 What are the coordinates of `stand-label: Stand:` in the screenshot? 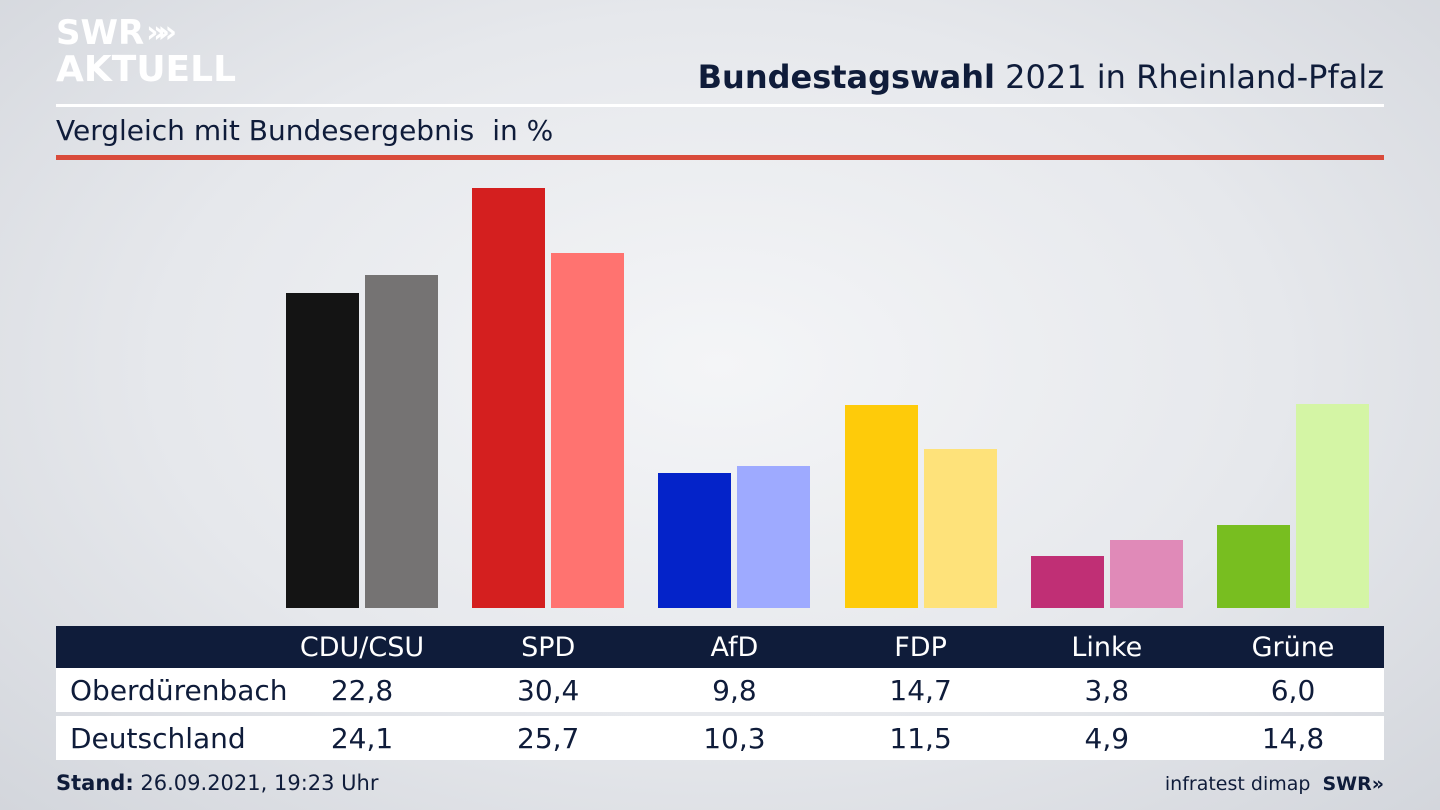 It's located at (95, 783).